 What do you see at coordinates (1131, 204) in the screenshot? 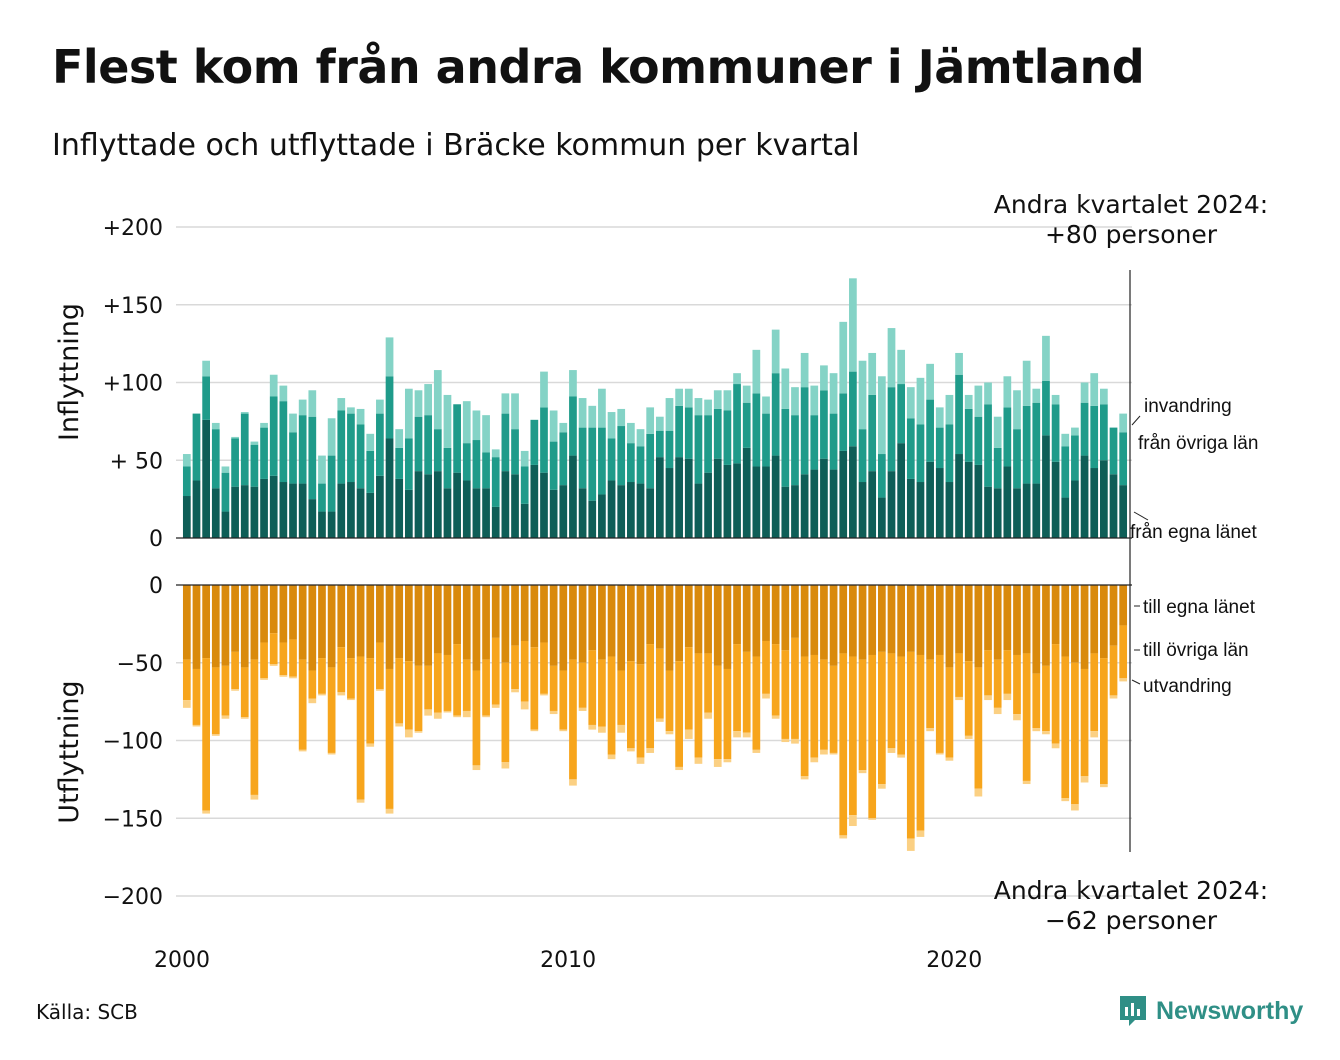
I see `inflow-annotation-line1: Andra kvartalet 2024:` at bounding box center [1131, 204].